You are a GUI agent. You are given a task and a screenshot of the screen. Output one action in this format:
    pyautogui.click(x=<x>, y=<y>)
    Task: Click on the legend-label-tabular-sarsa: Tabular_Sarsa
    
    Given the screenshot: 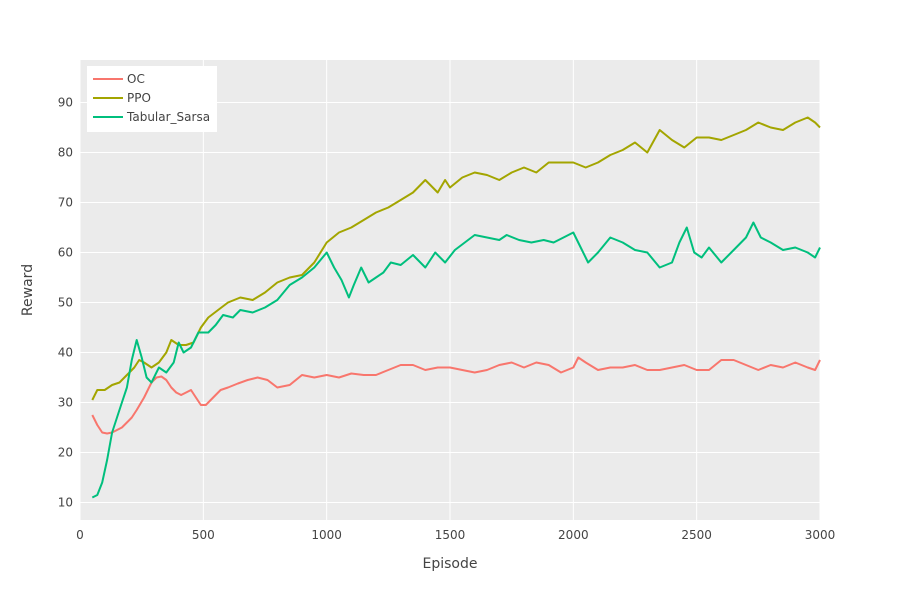 What is the action you would take?
    pyautogui.click(x=168, y=117)
    